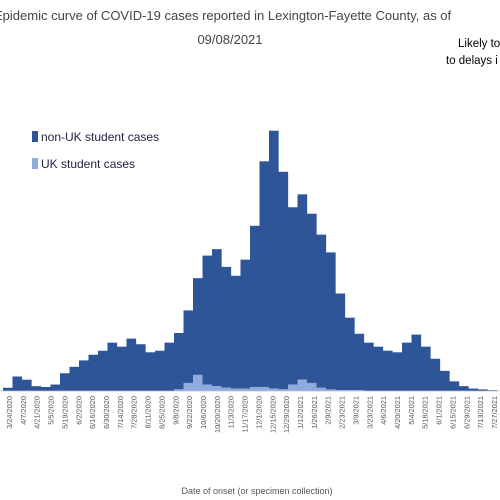 The width and height of the screenshot is (500, 500). I want to click on x-tick-label: 4/21/2020, so click(37, 412).